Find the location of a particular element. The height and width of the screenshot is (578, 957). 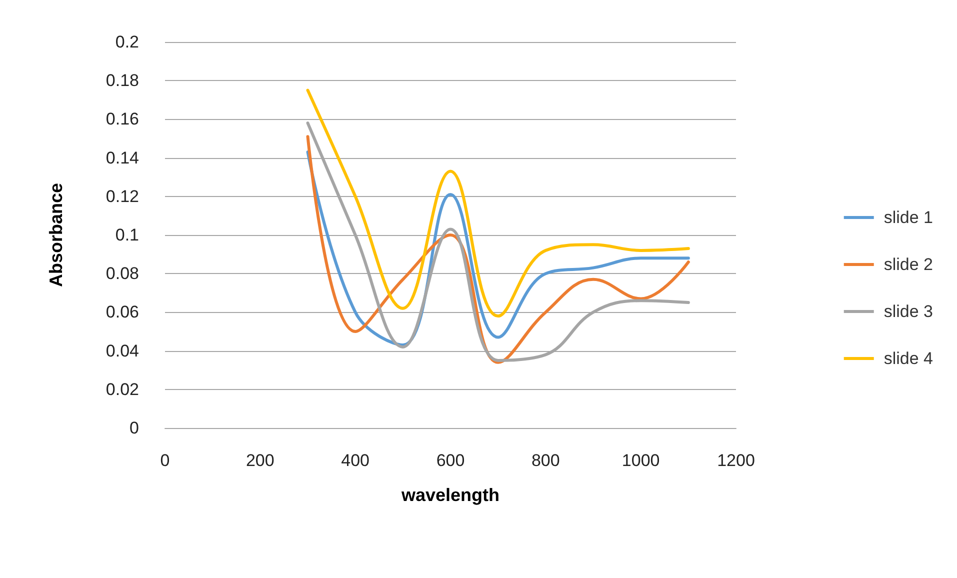

x-tick-label: 600 is located at coordinates (450, 460).